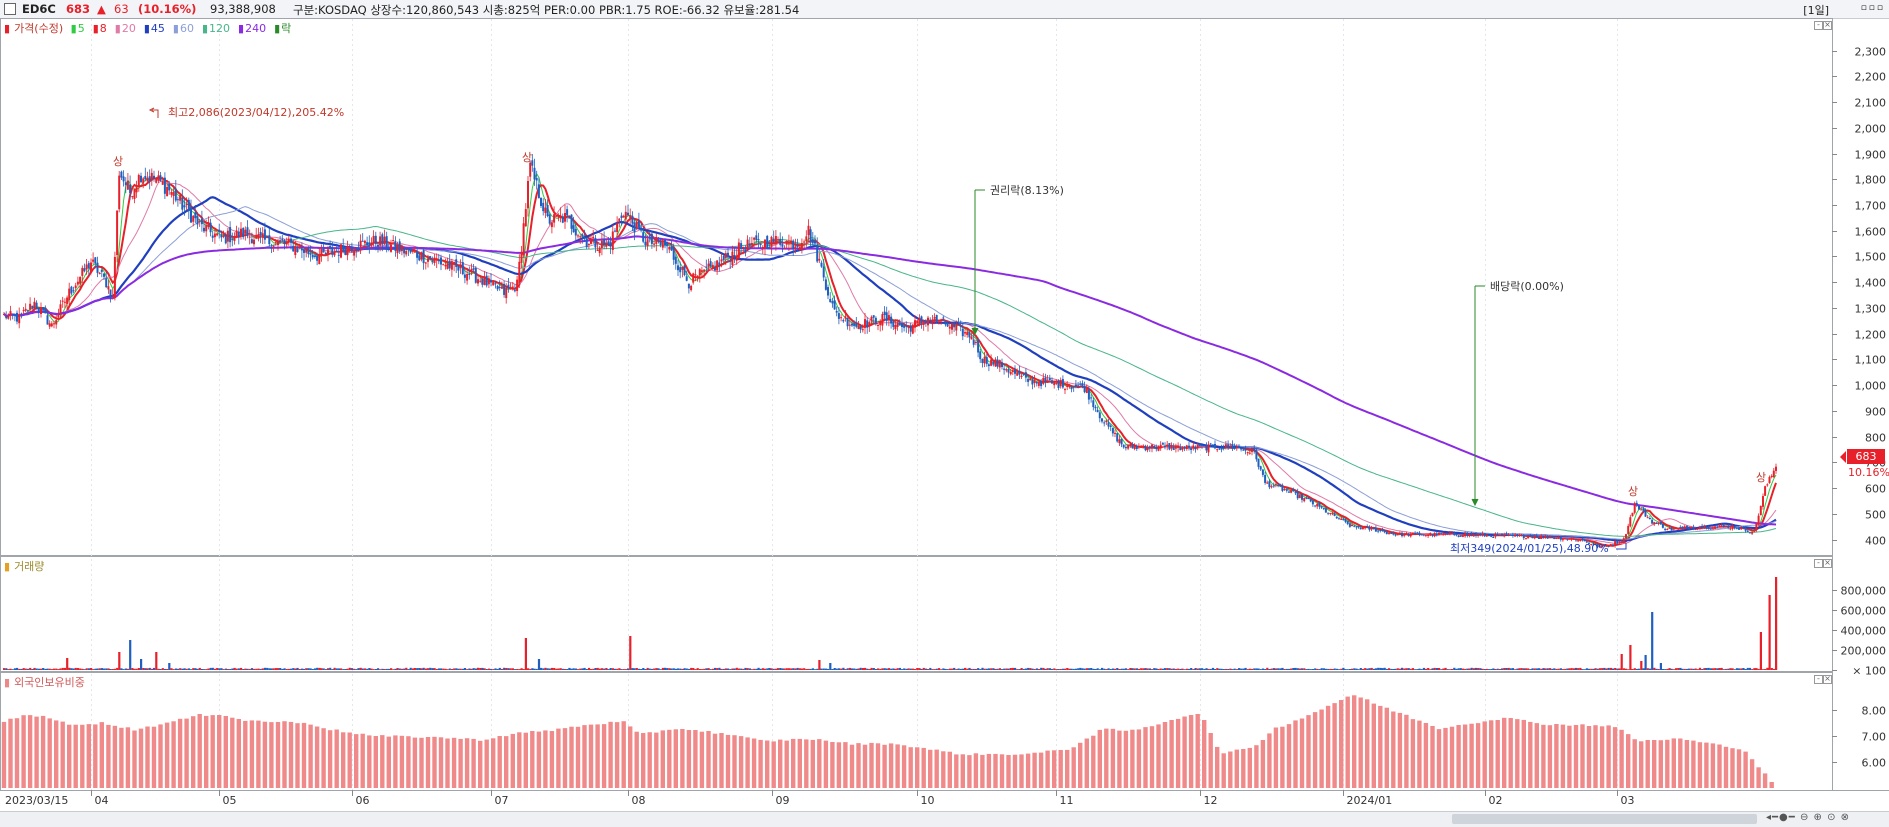 The height and width of the screenshot is (827, 1889). I want to click on legend-ma-label: 60, so click(186, 28).